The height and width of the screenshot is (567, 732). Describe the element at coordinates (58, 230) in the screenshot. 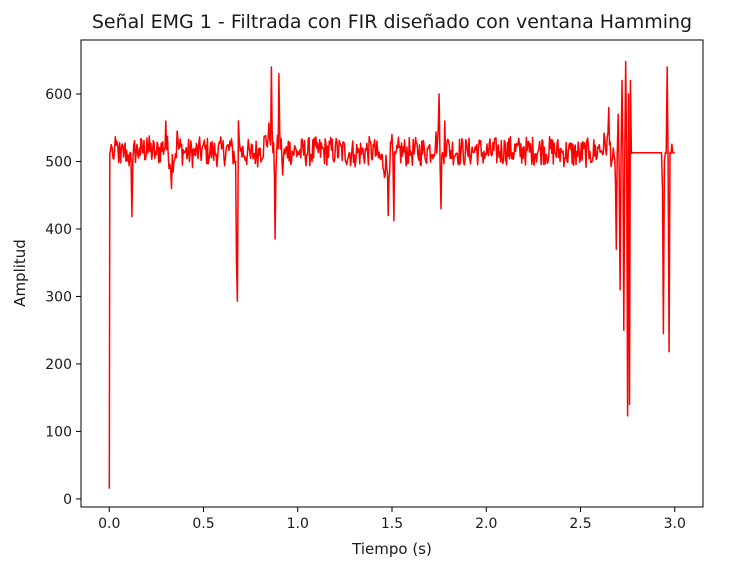

I see `y-tick-label: 400` at that location.